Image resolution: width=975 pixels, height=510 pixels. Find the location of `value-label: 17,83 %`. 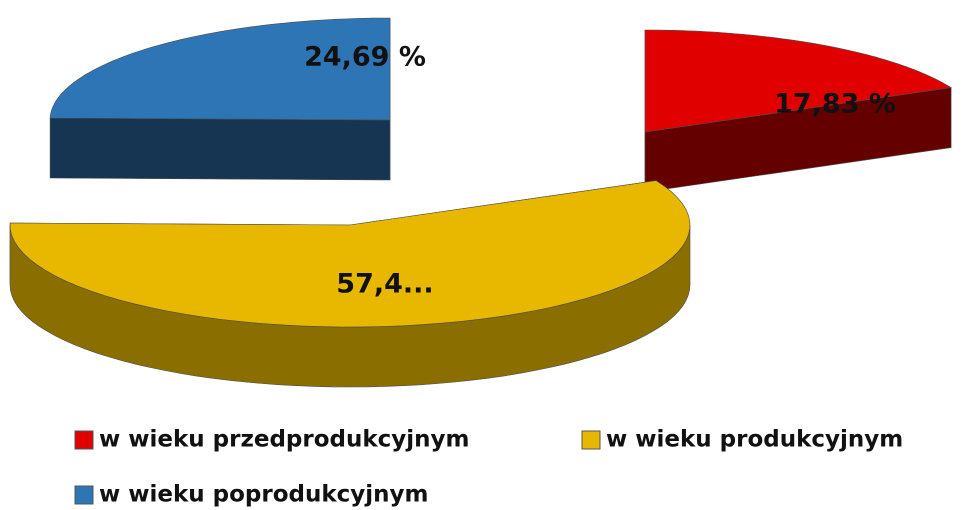

value-label: 17,83 % is located at coordinates (835, 104).